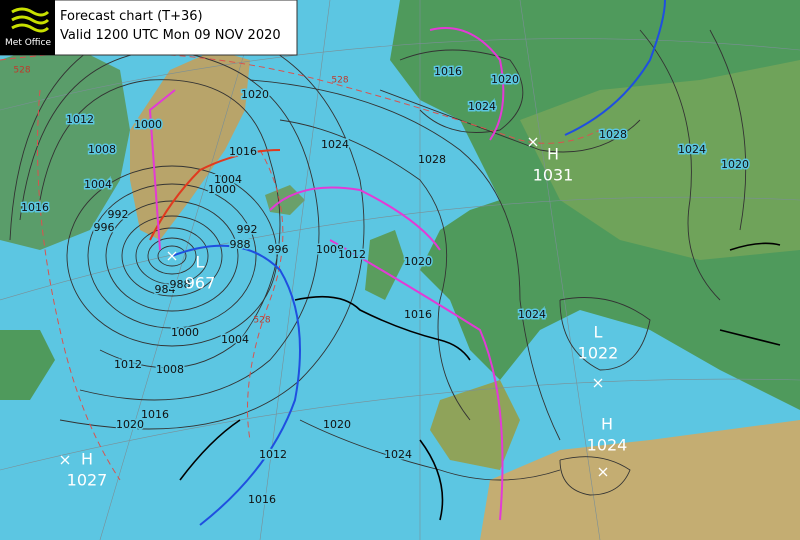  Describe the element at coordinates (170, 35) in the screenshot. I see `valid-time: Valid 1200 UTC Mon 09 NOV 2020` at that location.